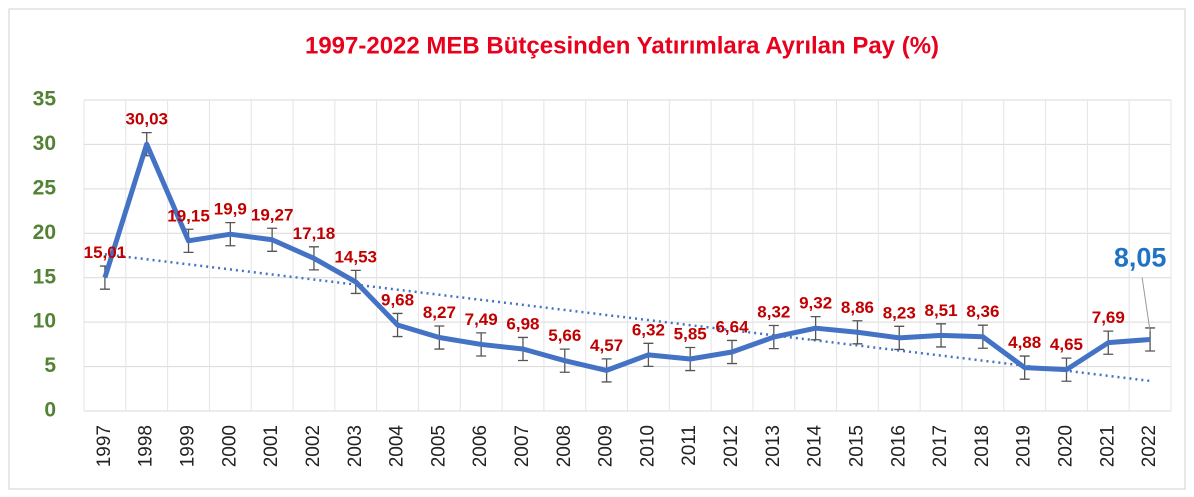 This screenshot has width=1194, height=497. Describe the element at coordinates (522, 323) in the screenshot. I see `data-label: 6,98` at that location.